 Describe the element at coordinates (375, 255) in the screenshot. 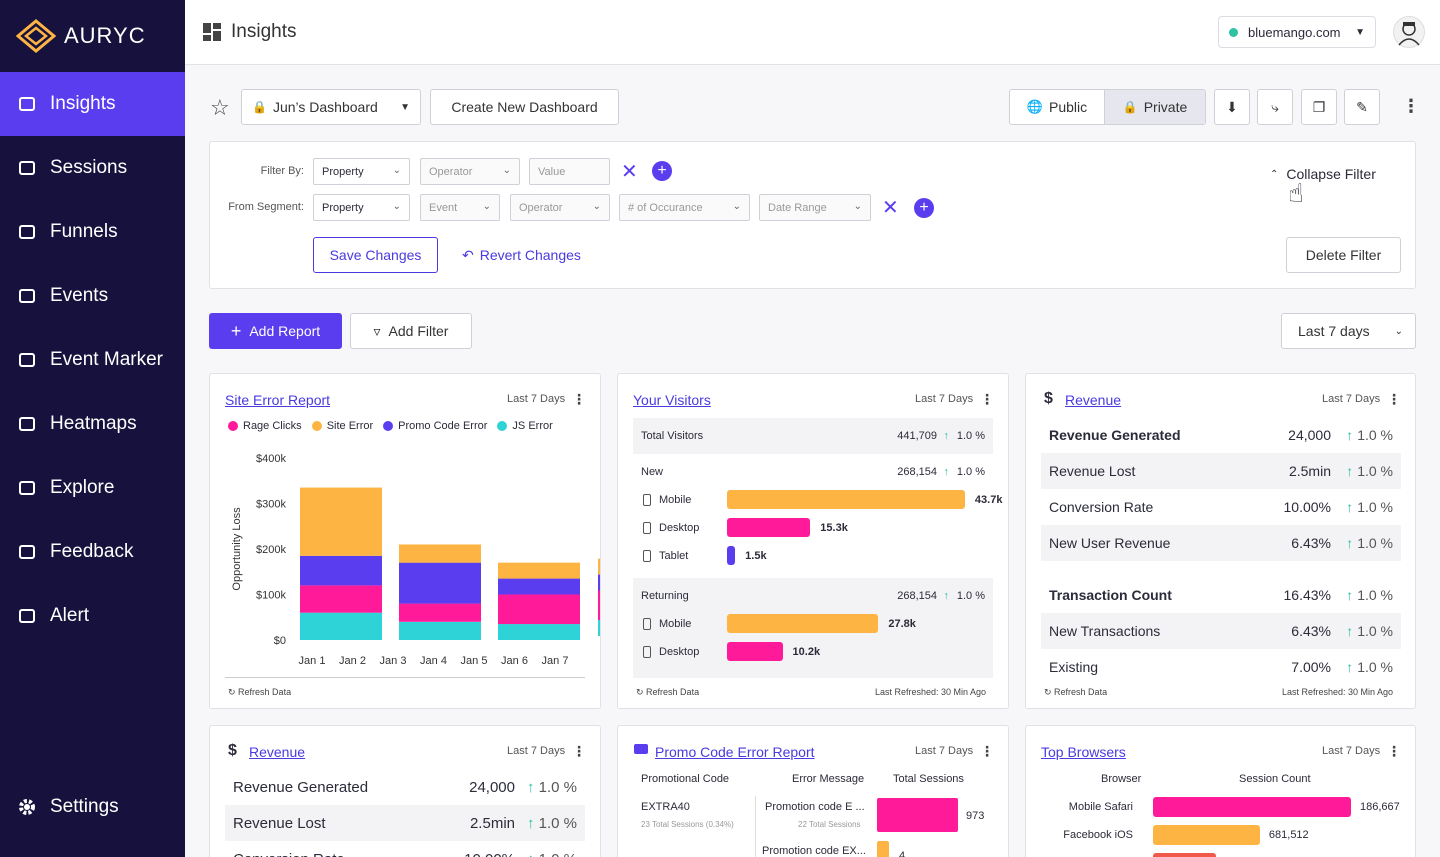

I see `save-changes-button: Save Changes` at that location.